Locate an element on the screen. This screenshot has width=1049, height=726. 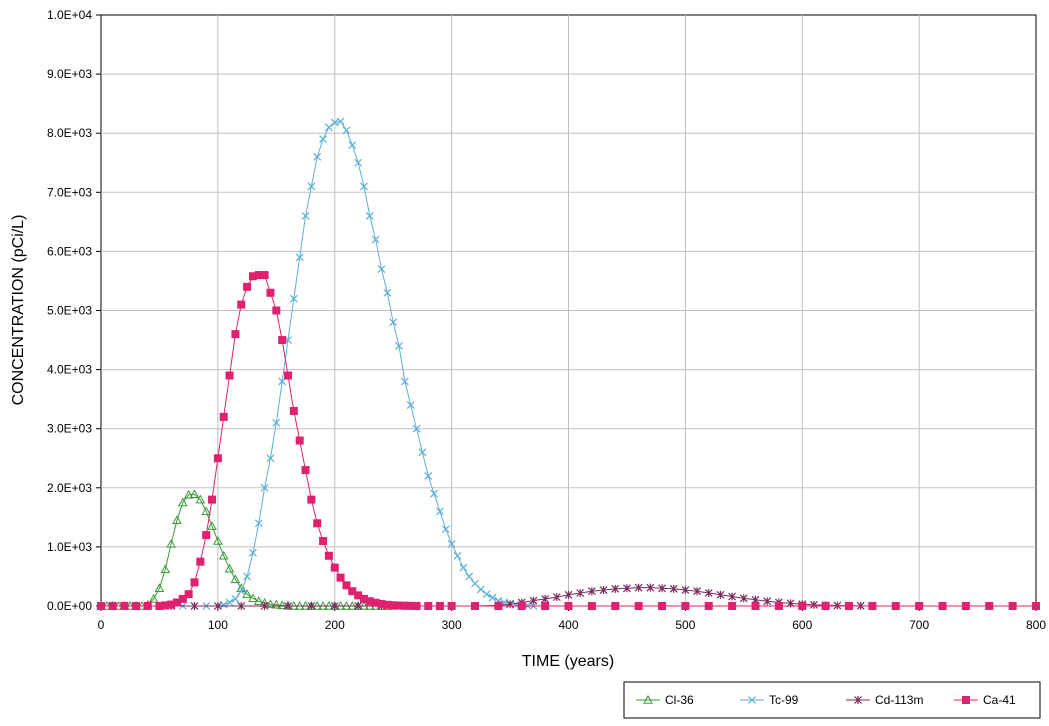
legend-label: Cl-36 is located at coordinates (679, 700).